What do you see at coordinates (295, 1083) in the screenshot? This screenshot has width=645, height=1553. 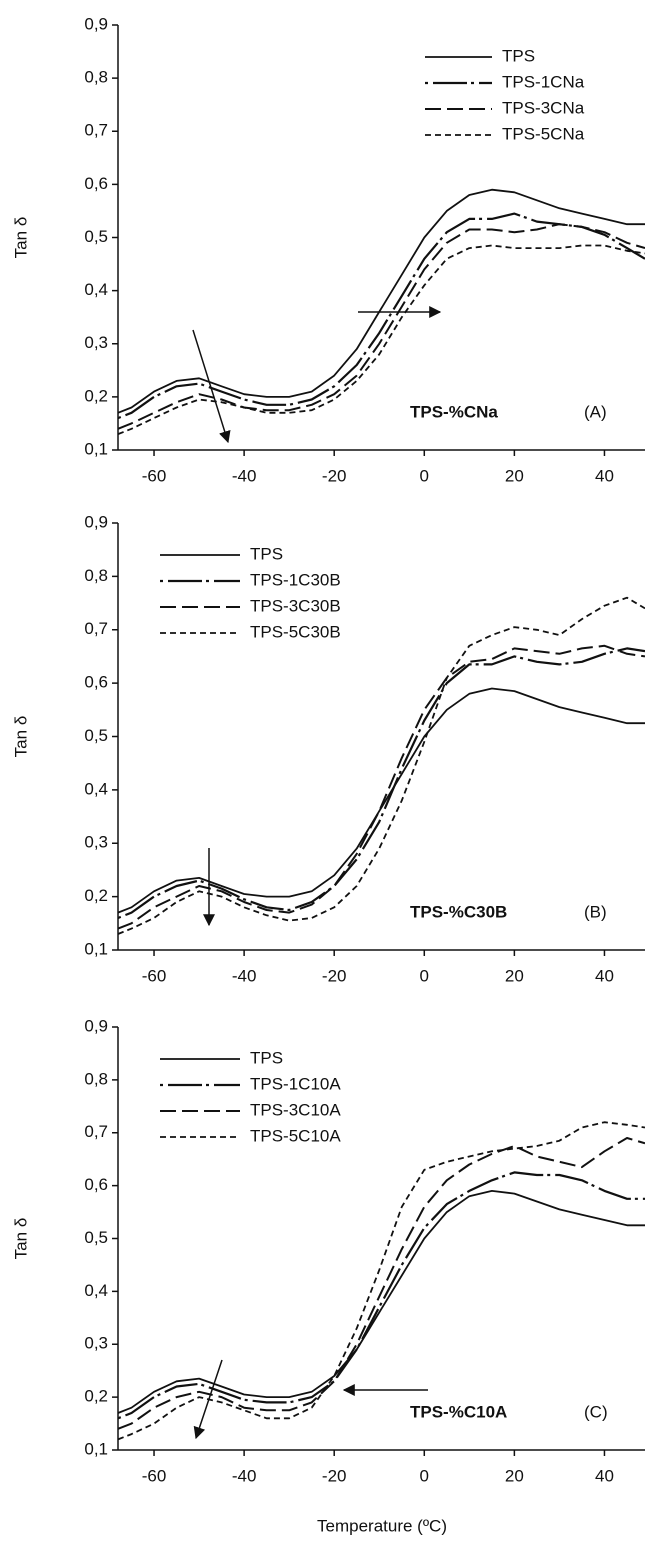 I see `legend-label: TPS-1C10A` at bounding box center [295, 1083].